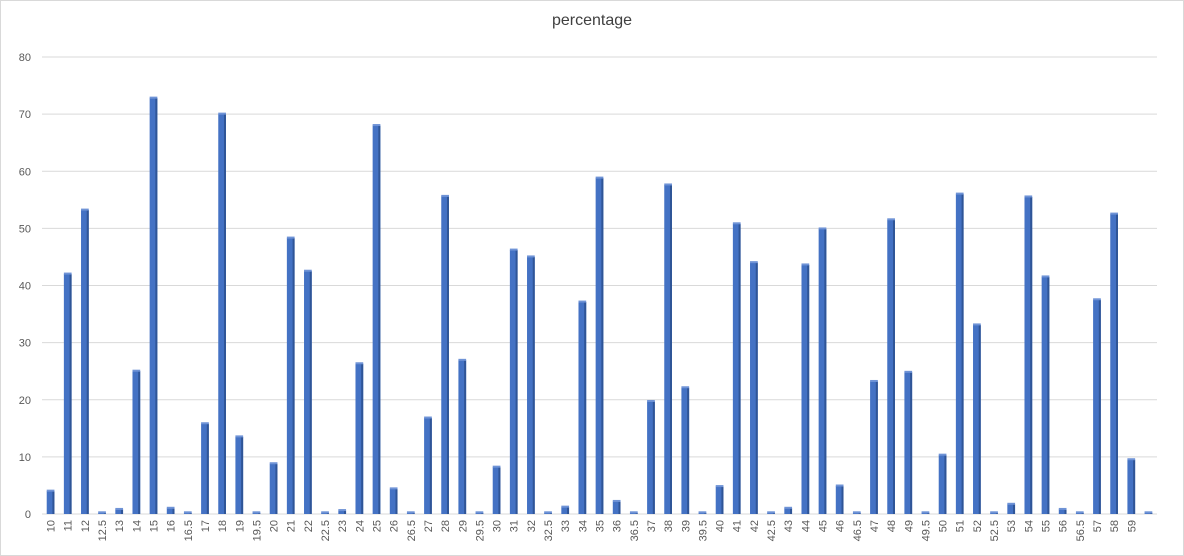 The width and height of the screenshot is (1184, 556). Describe the element at coordinates (1064, 526) in the screenshot. I see `x-tick-label: 56` at that location.